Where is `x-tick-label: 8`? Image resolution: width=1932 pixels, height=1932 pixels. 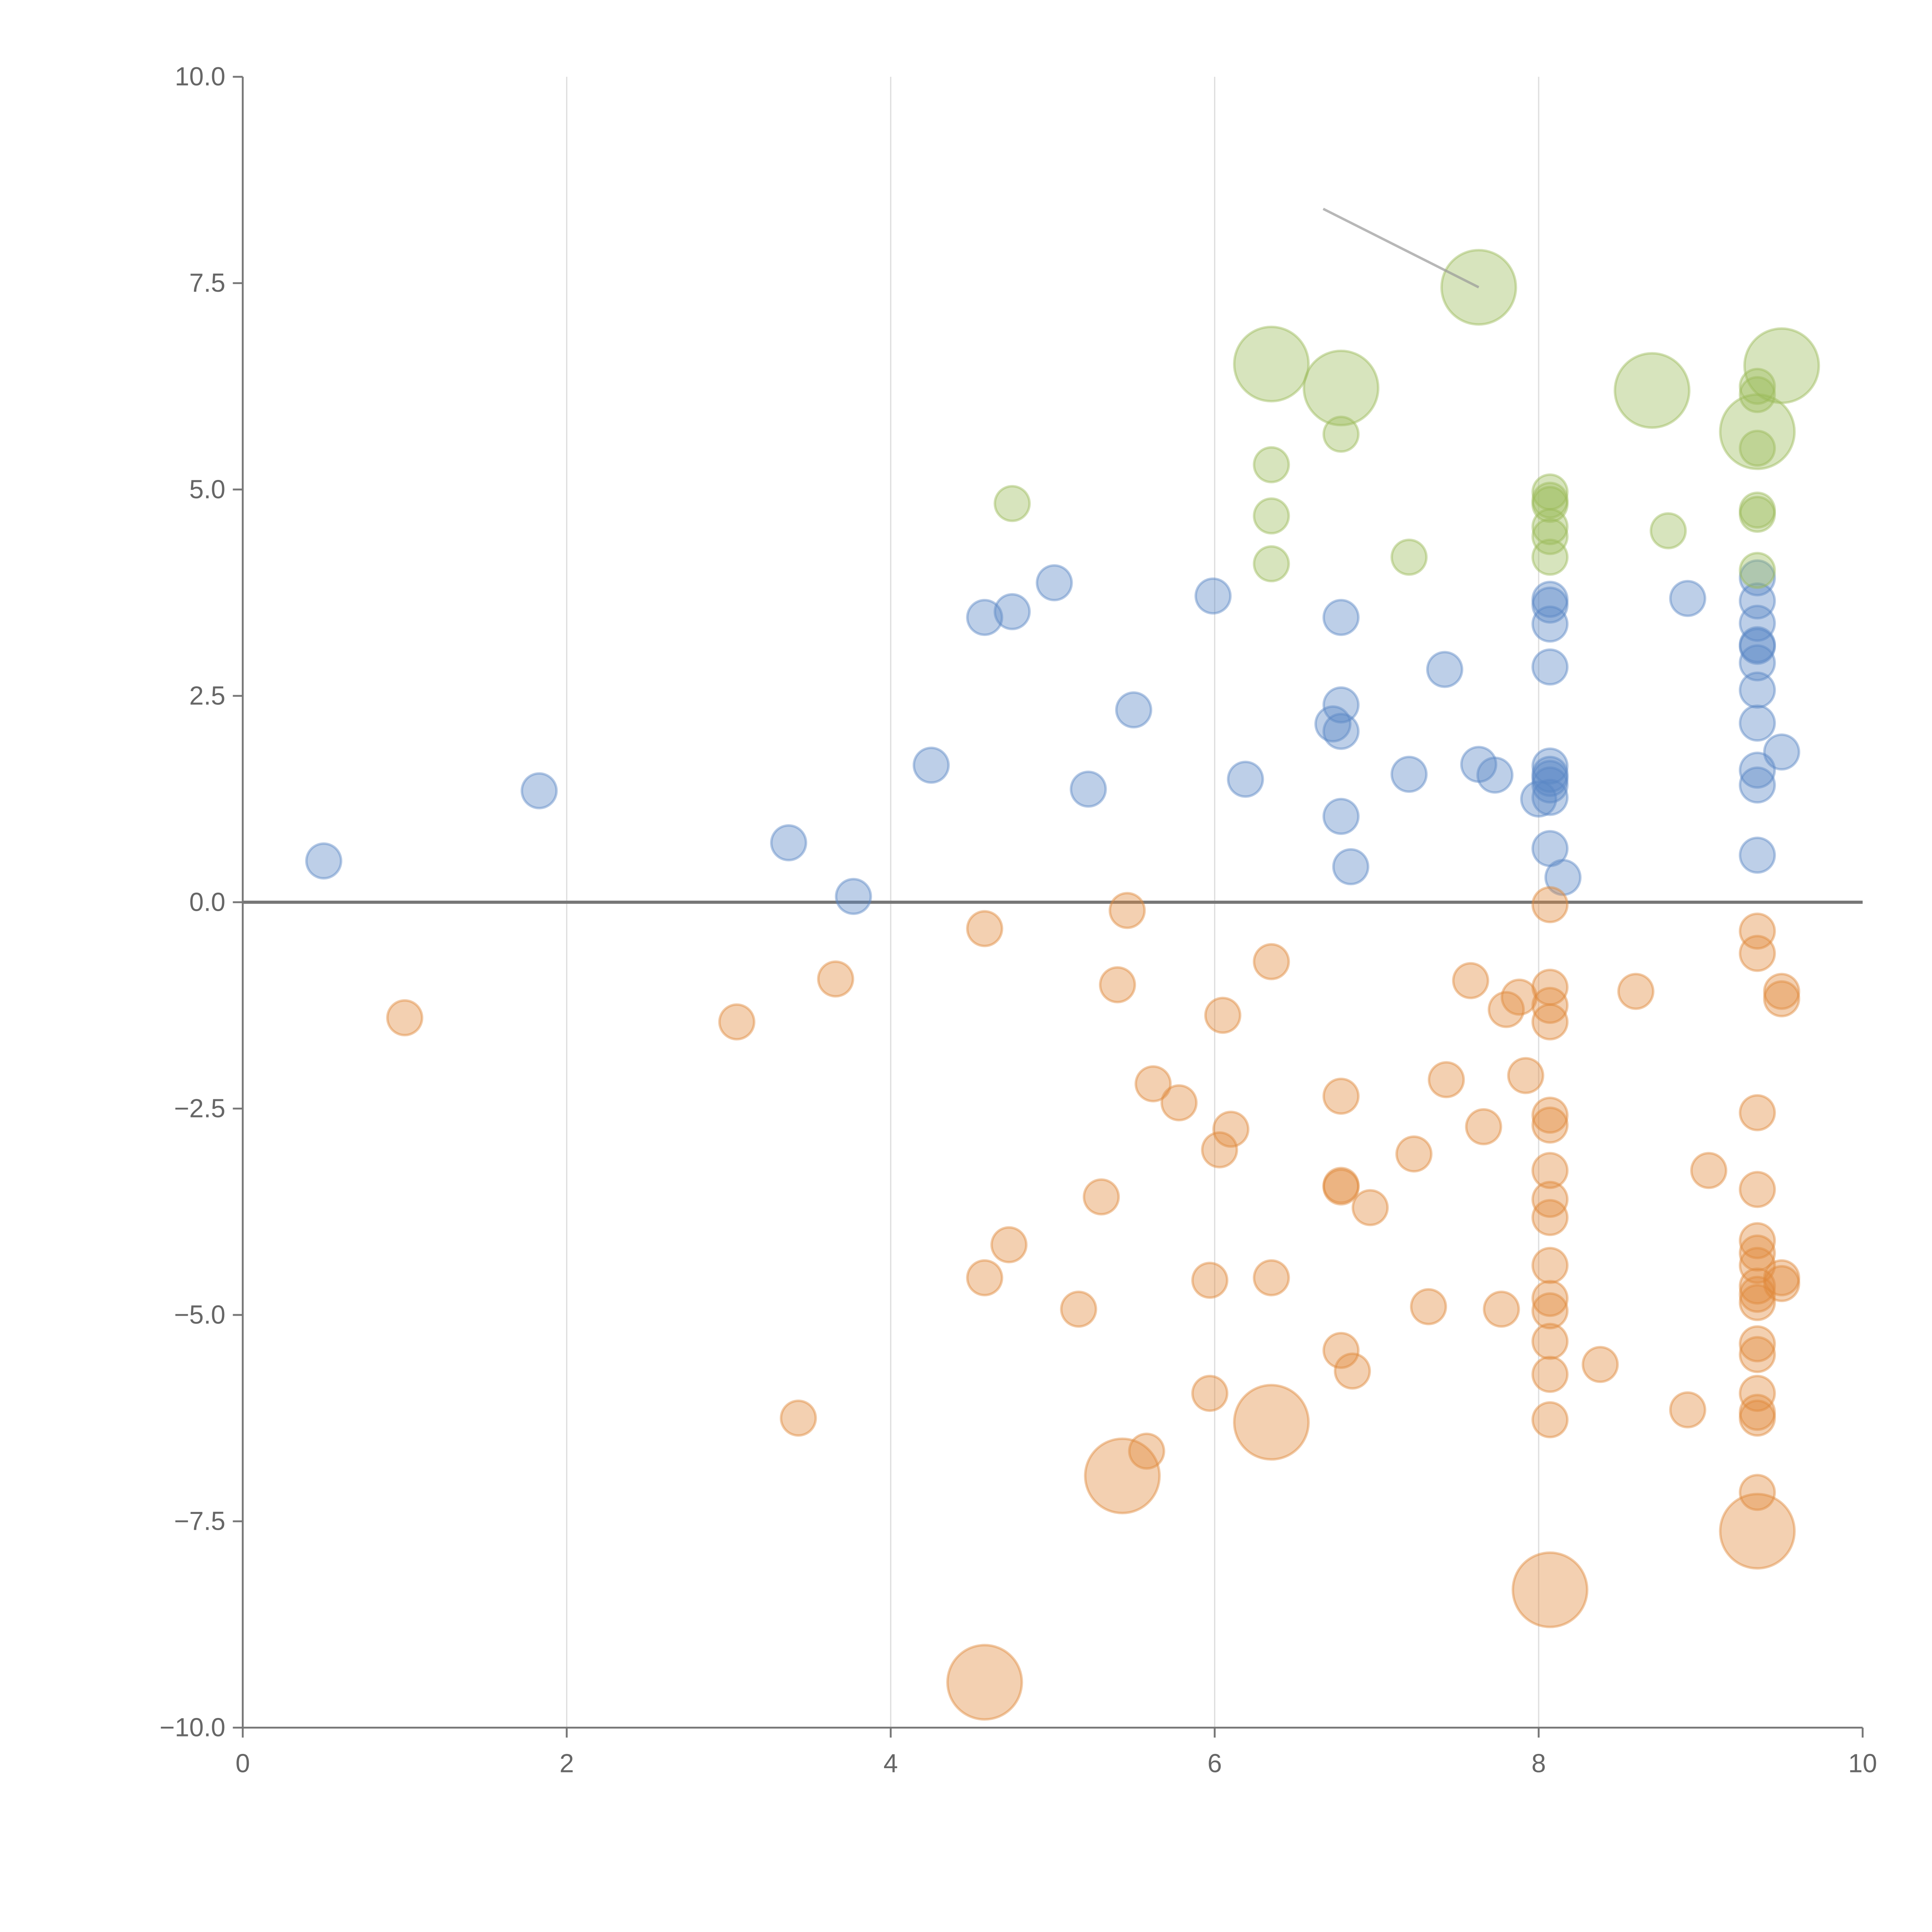 x-tick-label: 8 is located at coordinates (1539, 1764).